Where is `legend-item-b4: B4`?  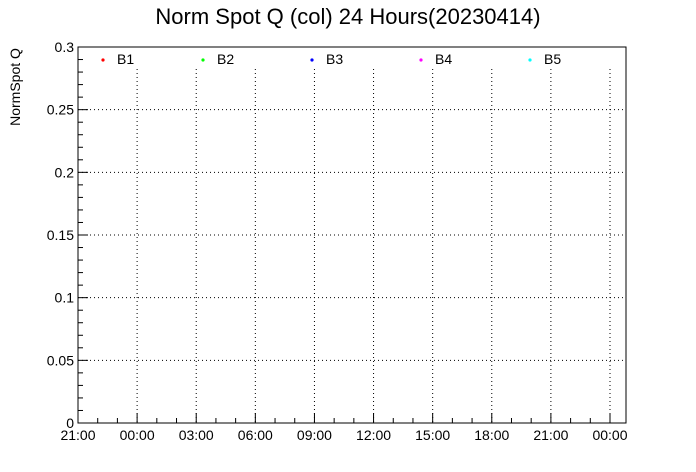
legend-item-b4: B4 is located at coordinates (435, 59).